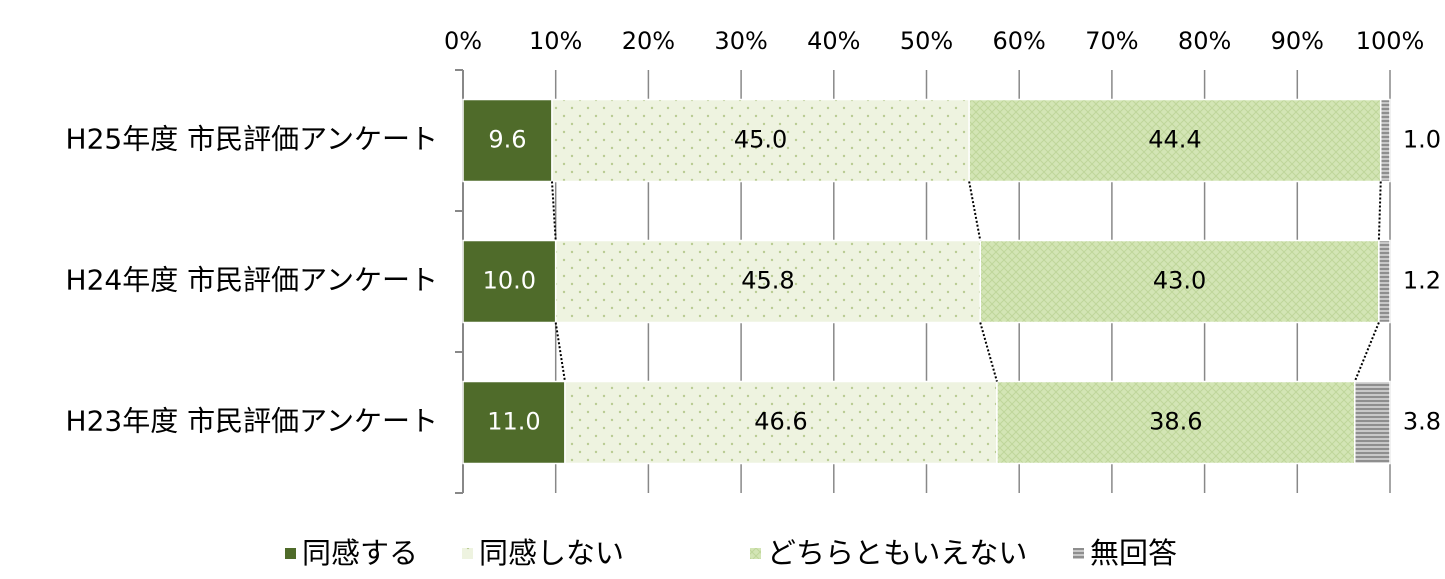 Image resolution: width=1445 pixels, height=579 pixels. Describe the element at coordinates (648, 41) in the screenshot. I see `x-tick-label: 20%` at that location.